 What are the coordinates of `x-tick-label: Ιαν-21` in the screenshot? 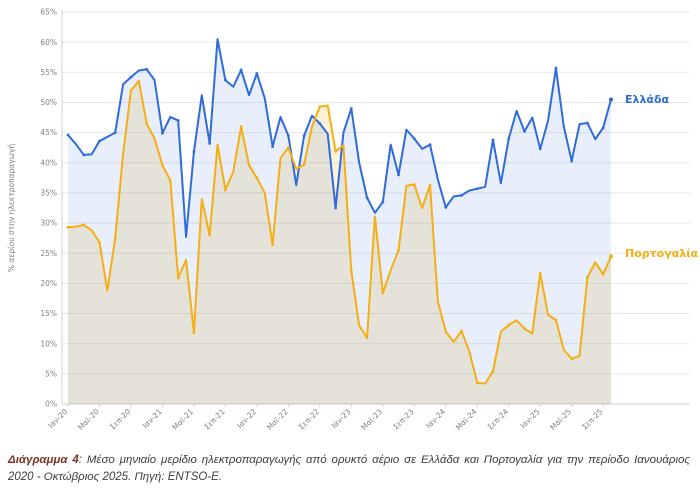 It's located at (152, 418).